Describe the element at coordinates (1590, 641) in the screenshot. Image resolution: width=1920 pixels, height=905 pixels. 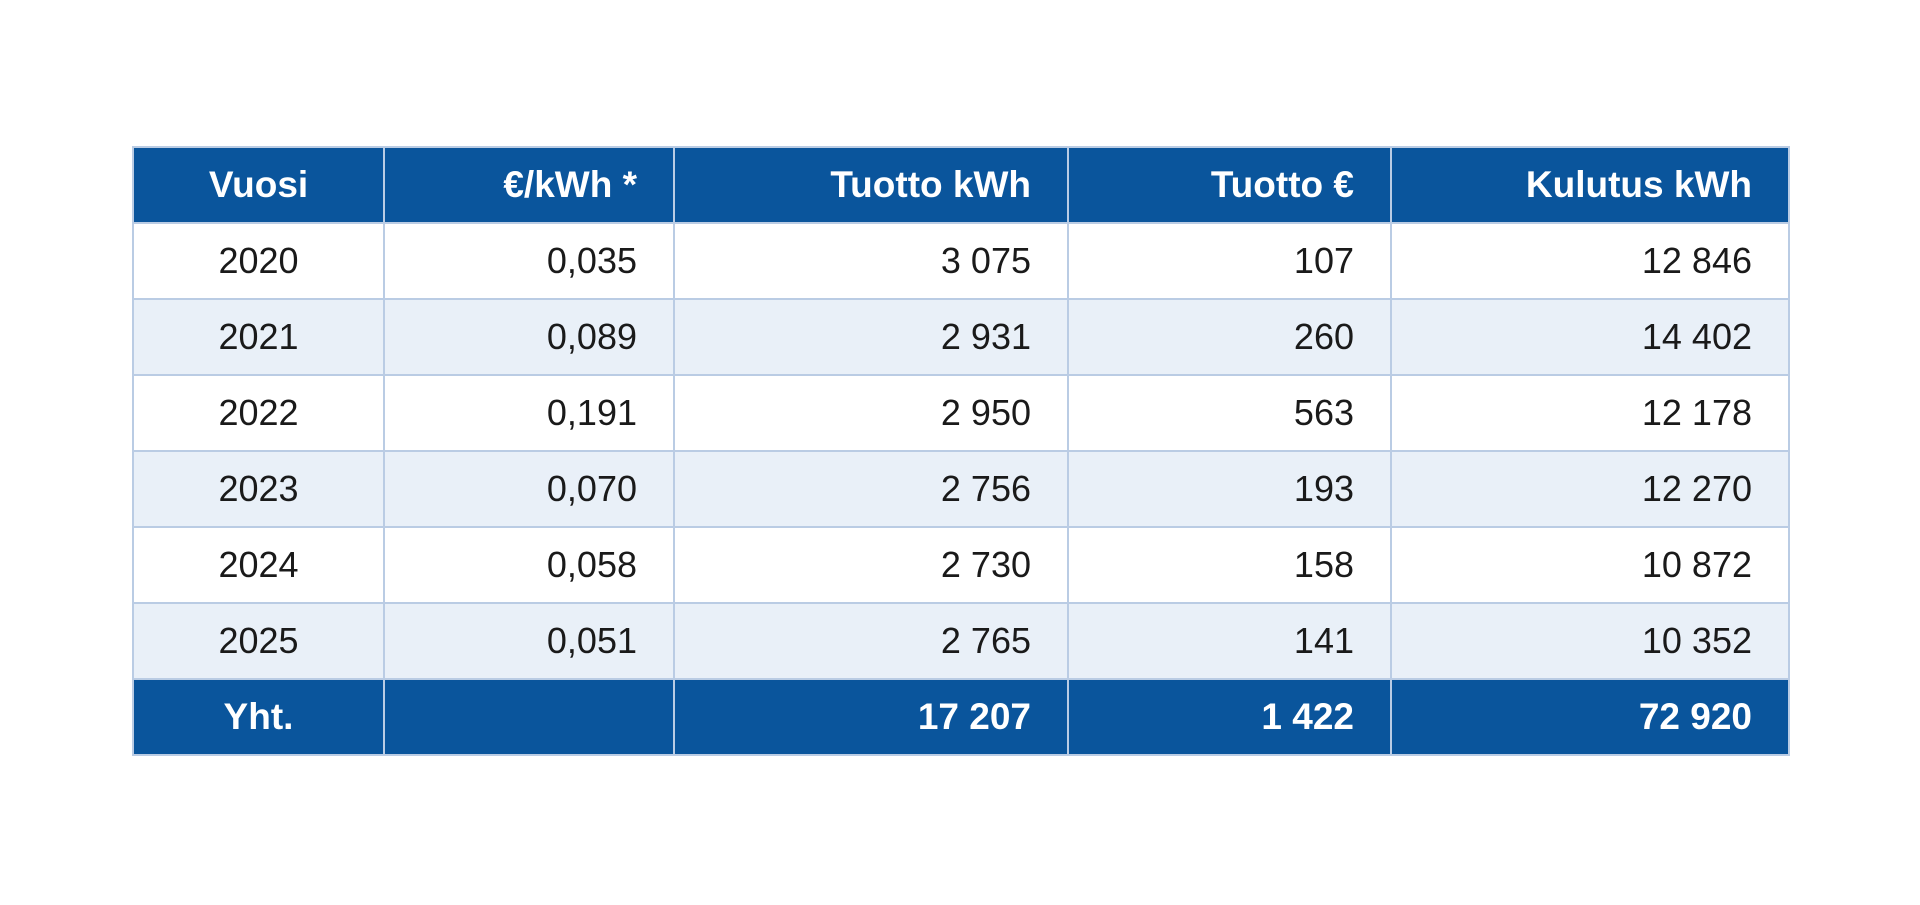
I see `consumption-kwh-cell: 10 352` at that location.